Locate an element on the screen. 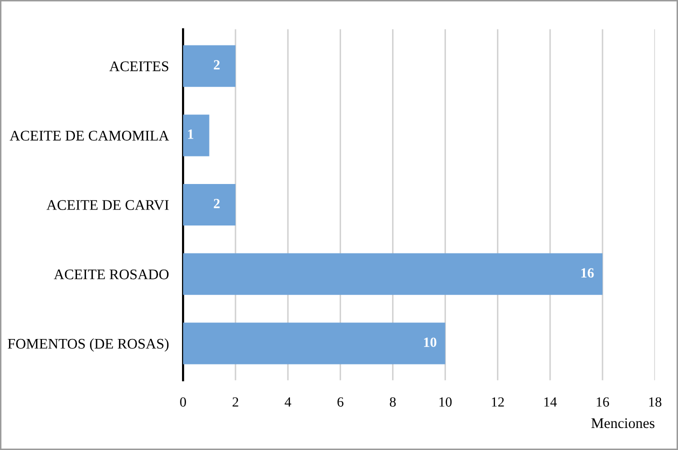 The width and height of the screenshot is (678, 450). data-label: 10 is located at coordinates (430, 342).